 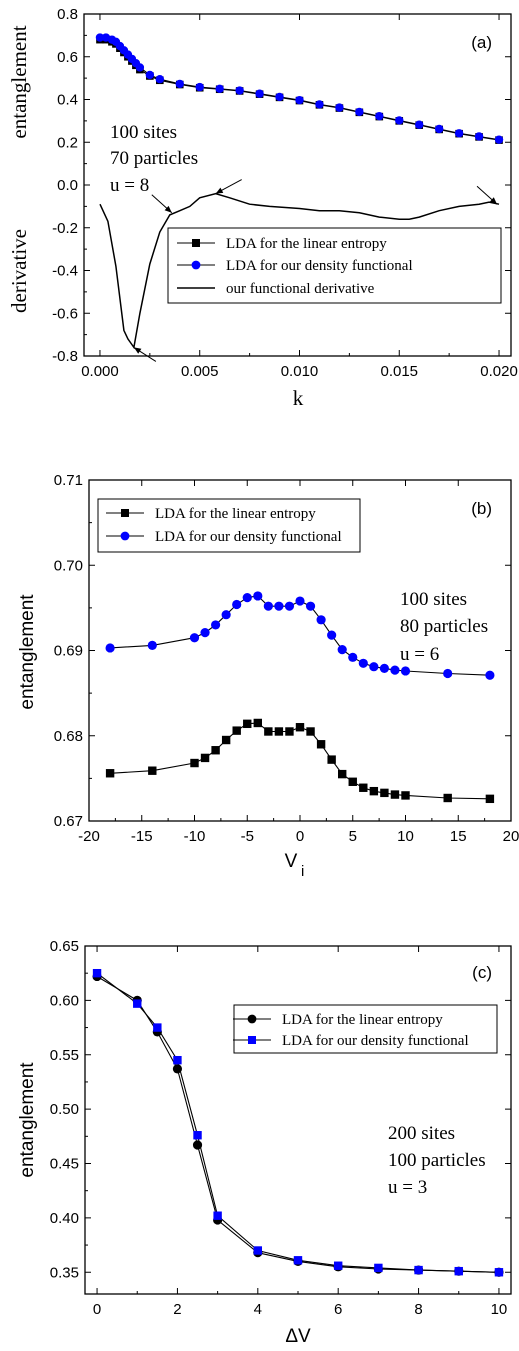 What do you see at coordinates (67, 185) in the screenshot?
I see `panel-a-ytick-label: 0.0` at bounding box center [67, 185].